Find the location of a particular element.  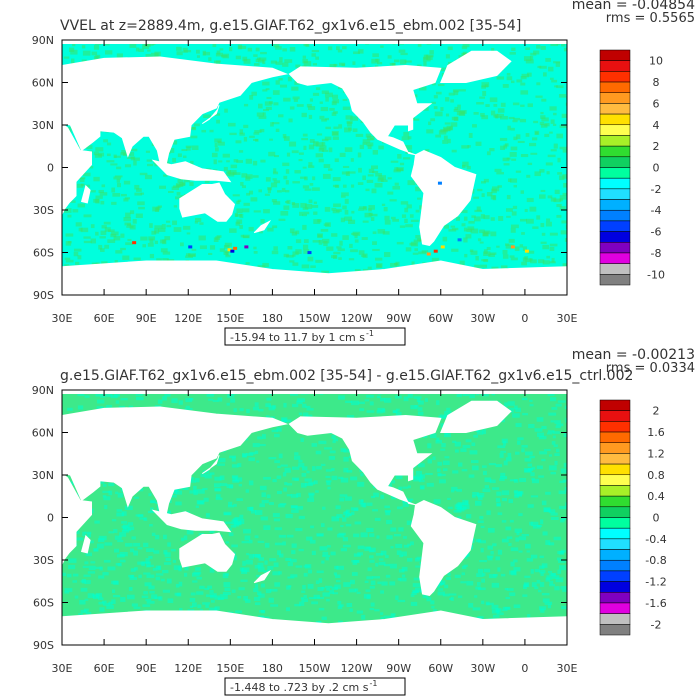

range-superscript: -1 is located at coordinates (373, 683).